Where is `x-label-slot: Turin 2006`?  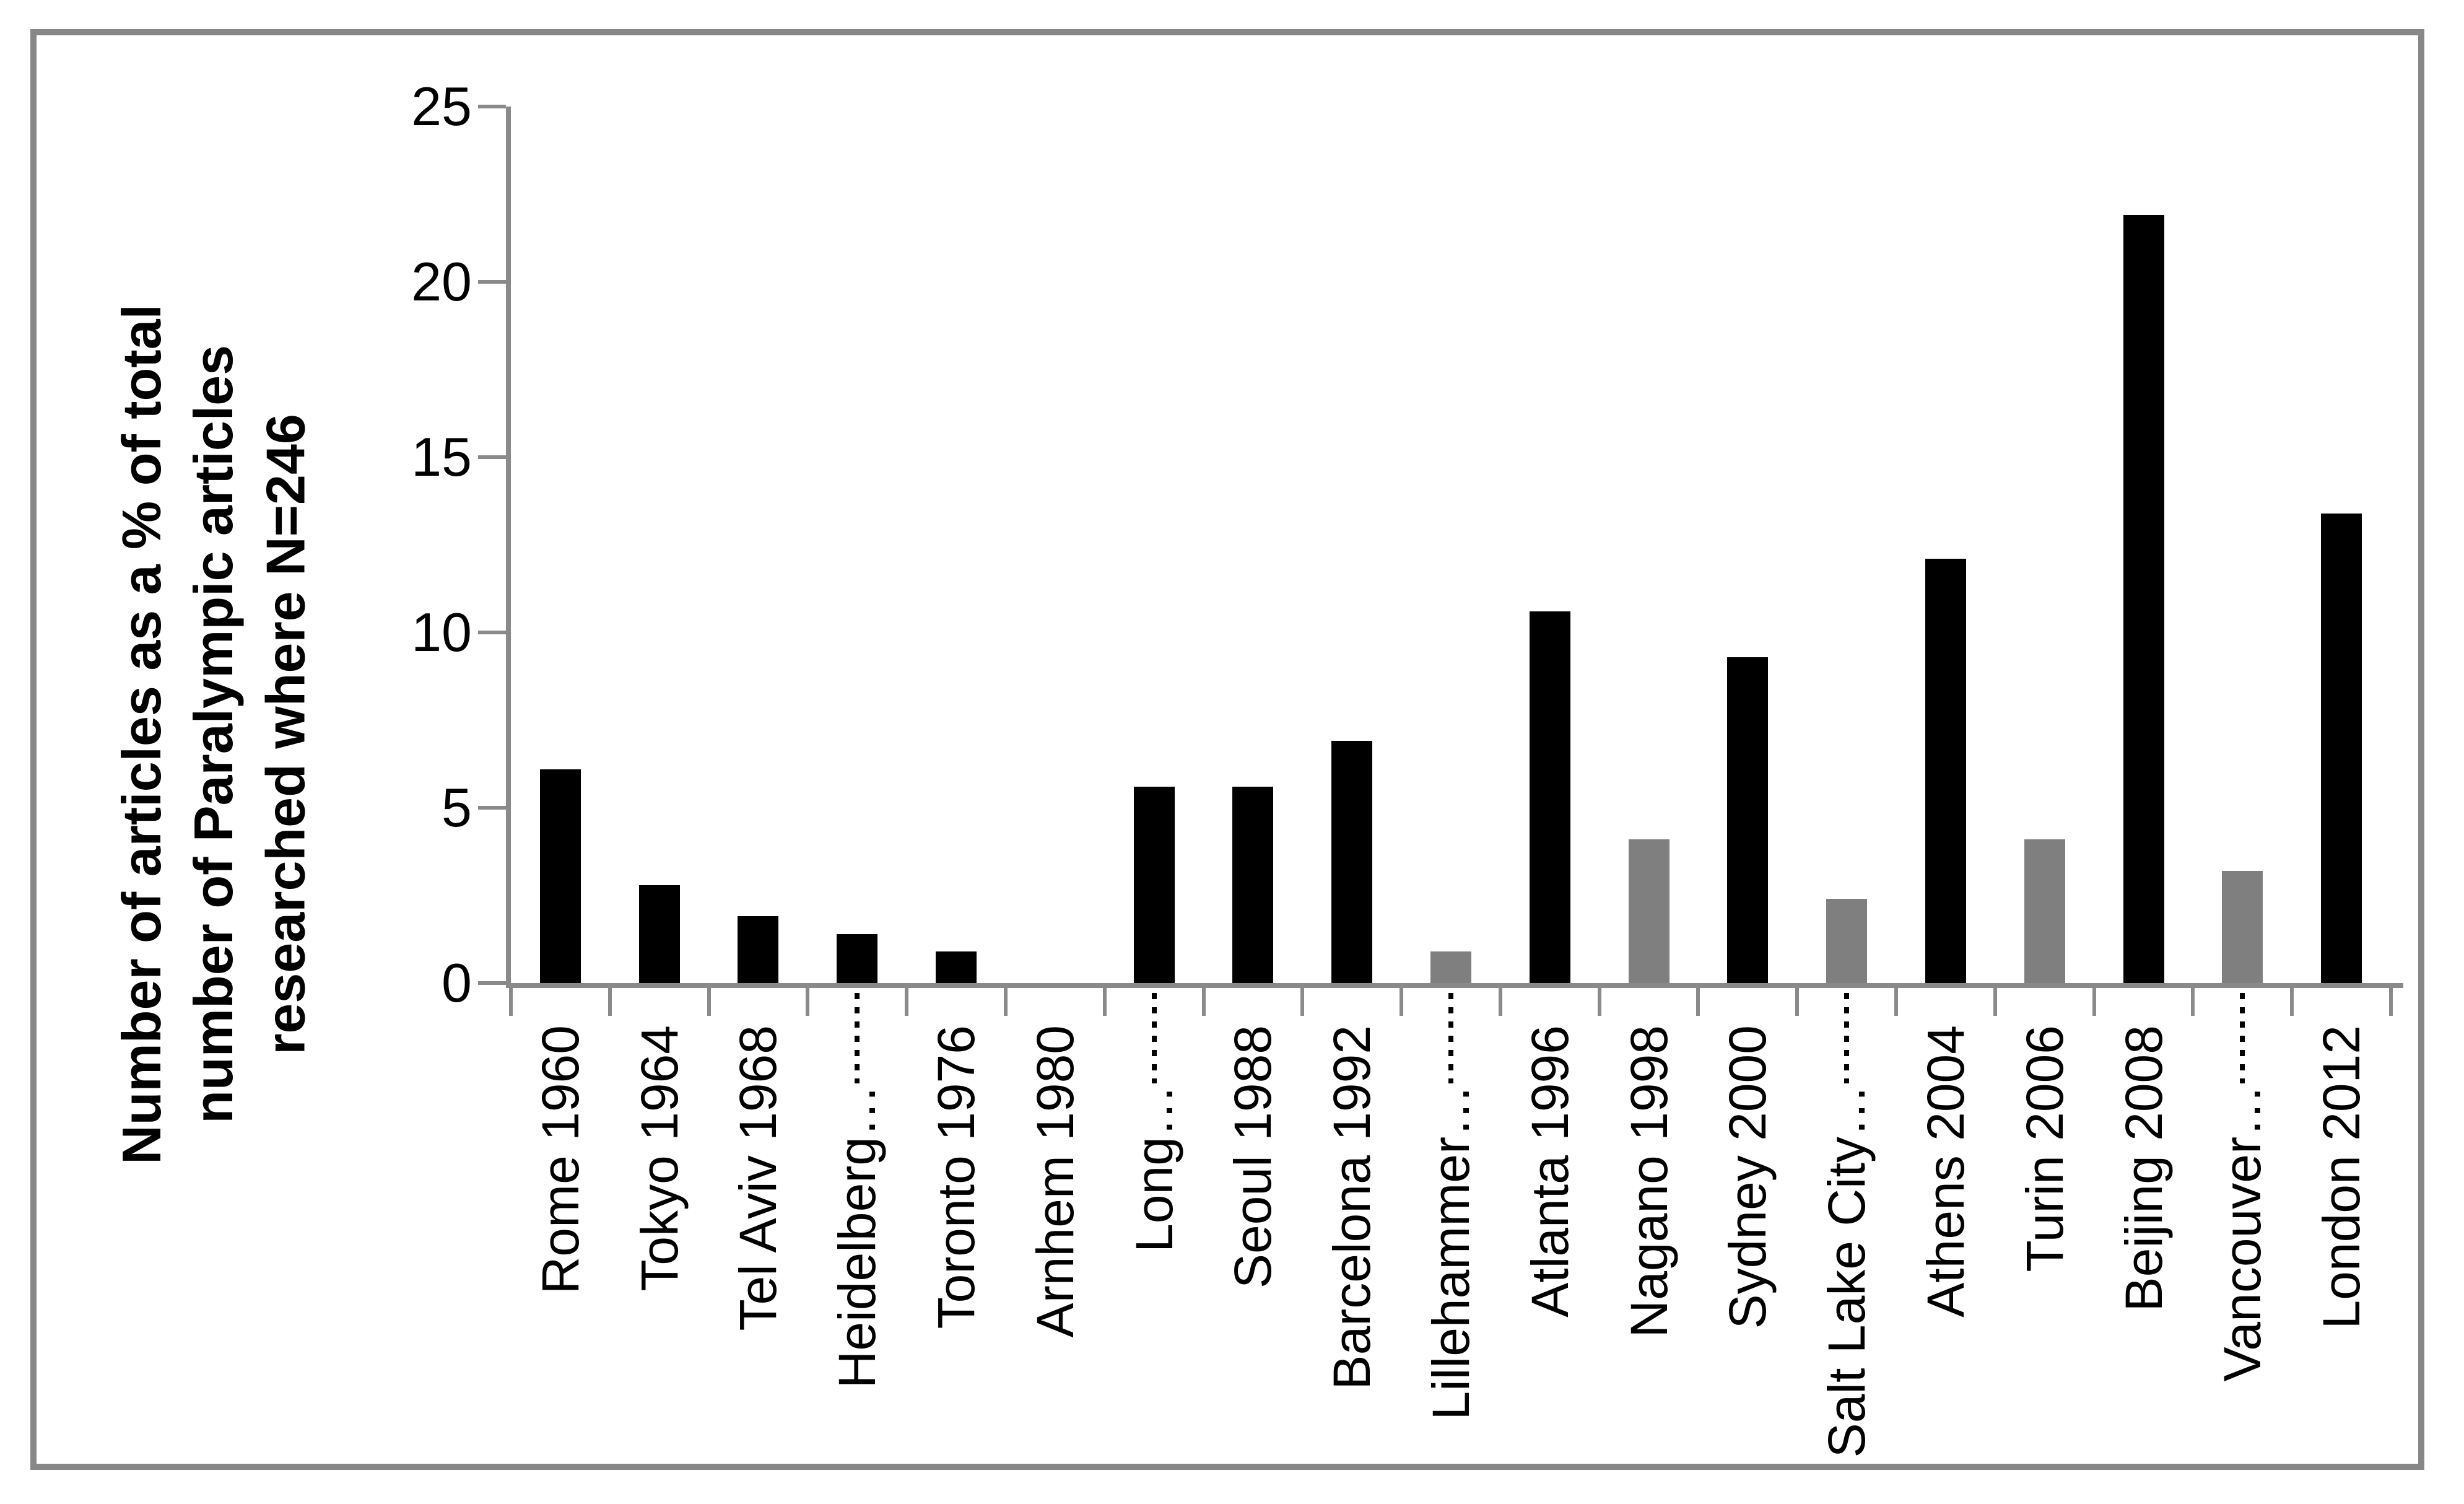
x-label-slot: Turin 2006 is located at coordinates (2044, 1254).